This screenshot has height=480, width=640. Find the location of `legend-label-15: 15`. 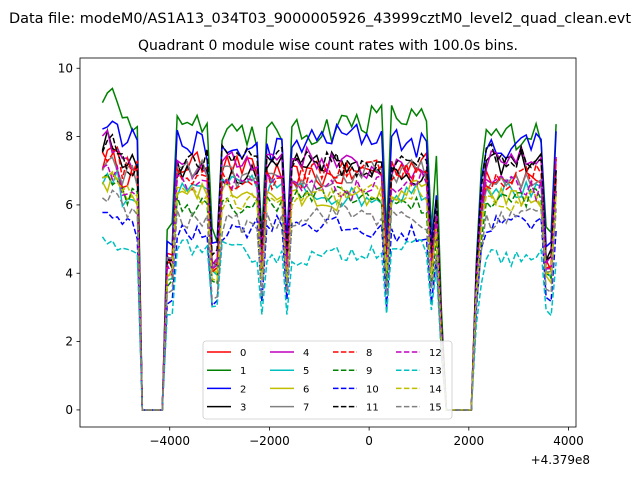

legend-label-15: 15 is located at coordinates (435, 408).